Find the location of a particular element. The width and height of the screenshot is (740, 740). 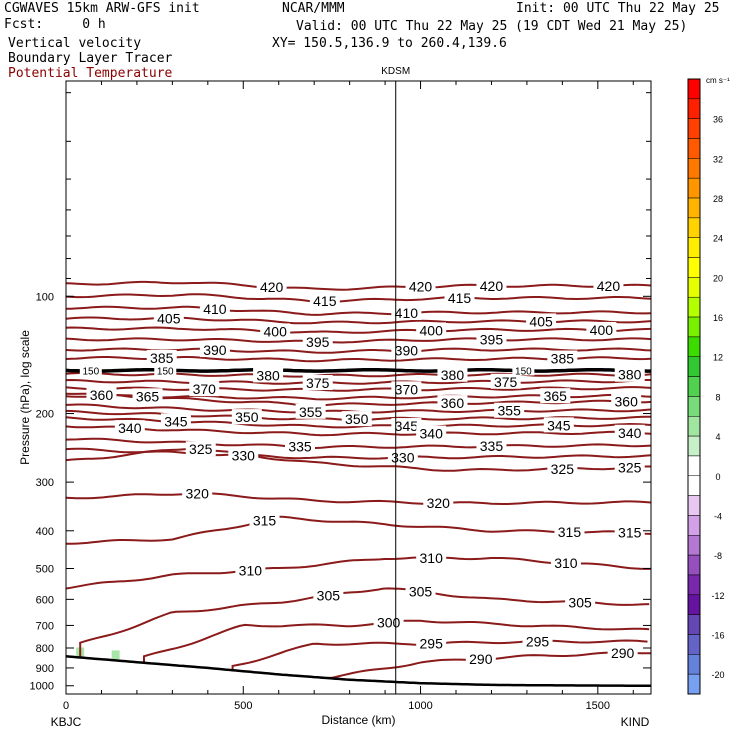

theta-label-405: 405 is located at coordinates (541, 321).